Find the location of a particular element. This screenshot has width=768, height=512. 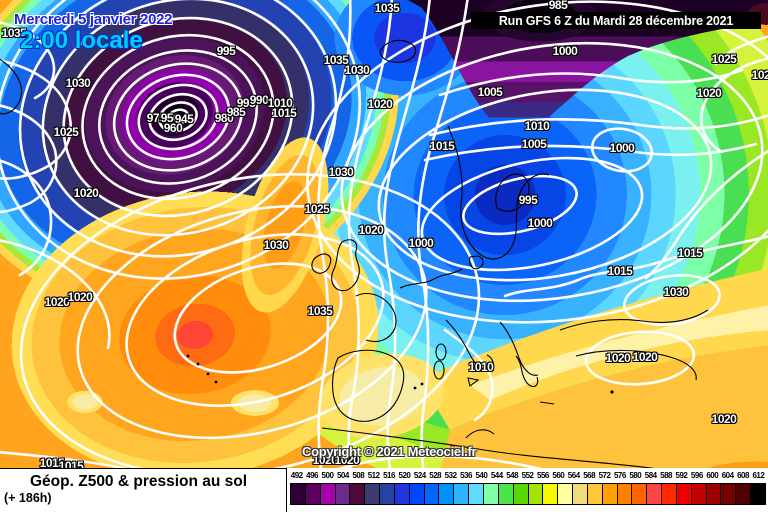

scale-value: 564 is located at coordinates (573, 475).